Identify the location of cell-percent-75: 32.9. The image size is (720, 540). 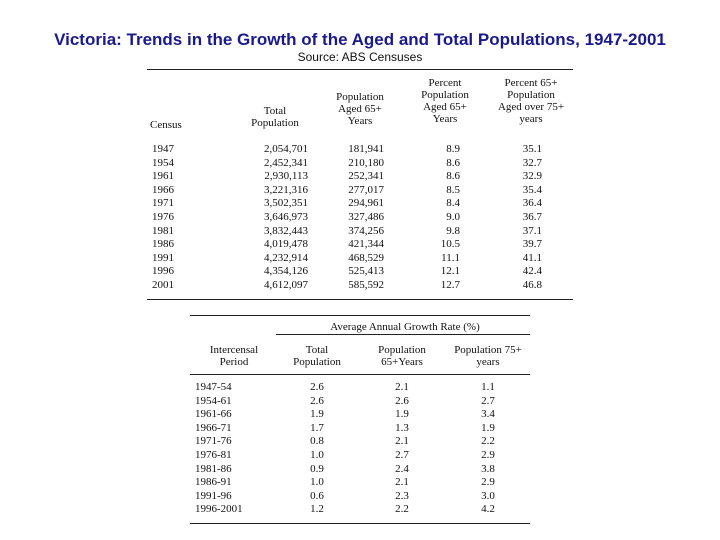
(532, 176).